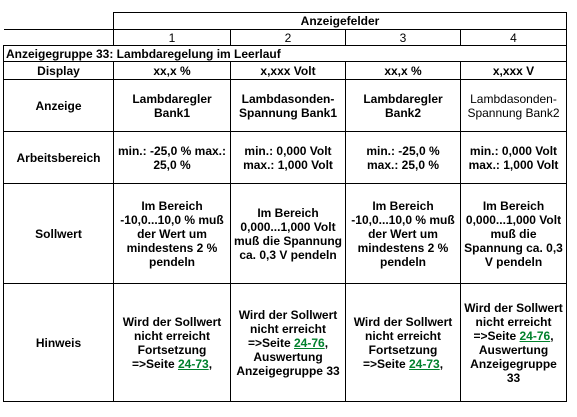 The height and width of the screenshot is (417, 577). Describe the element at coordinates (288, 37) in the screenshot. I see `column-number: 2` at that location.